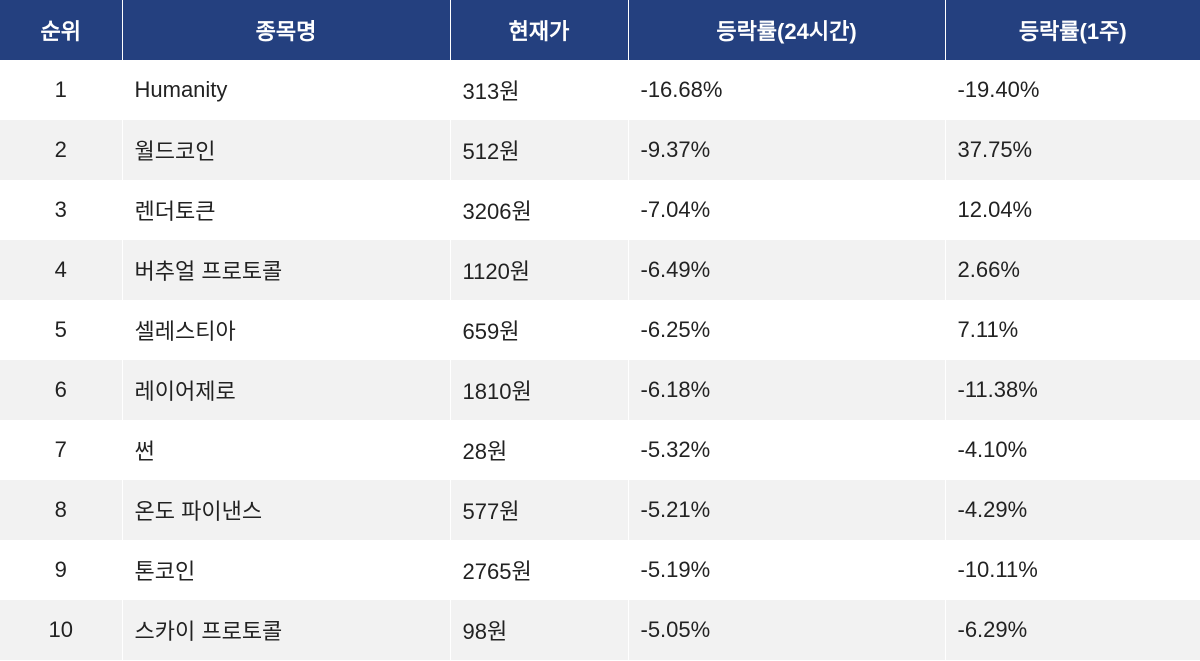  What do you see at coordinates (61, 150) in the screenshot?
I see `table-cell: 2` at bounding box center [61, 150].